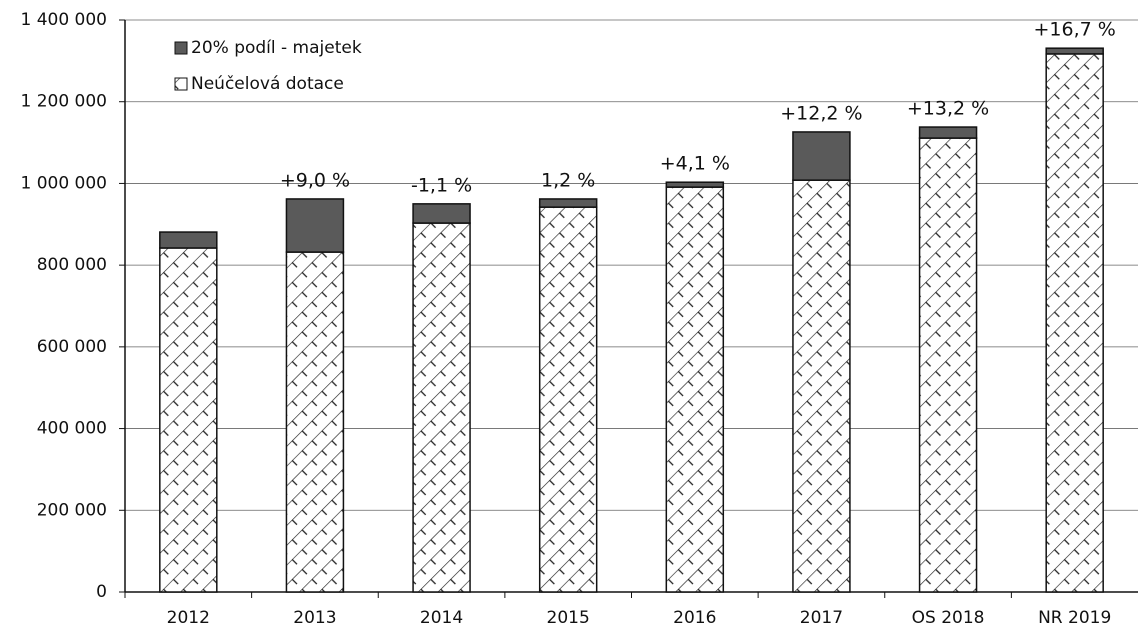 Image resolution: width=1143 pixels, height=630 pixels. Describe the element at coordinates (695, 164) in the screenshot. I see `annotation: +4,1 %` at that location.